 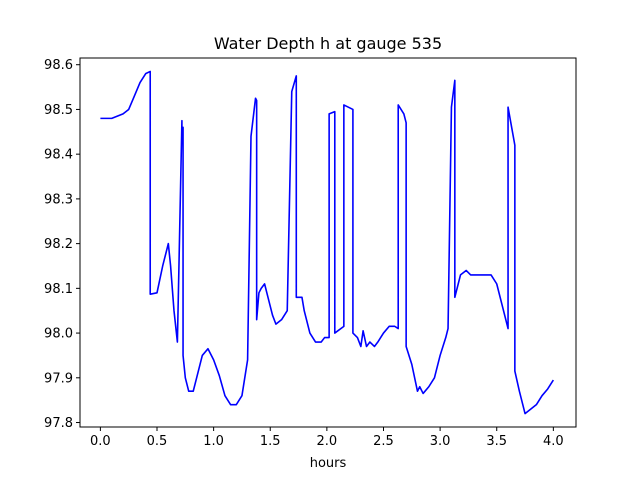 I want to click on x-tick-label: 2.0, so click(x=327, y=441).